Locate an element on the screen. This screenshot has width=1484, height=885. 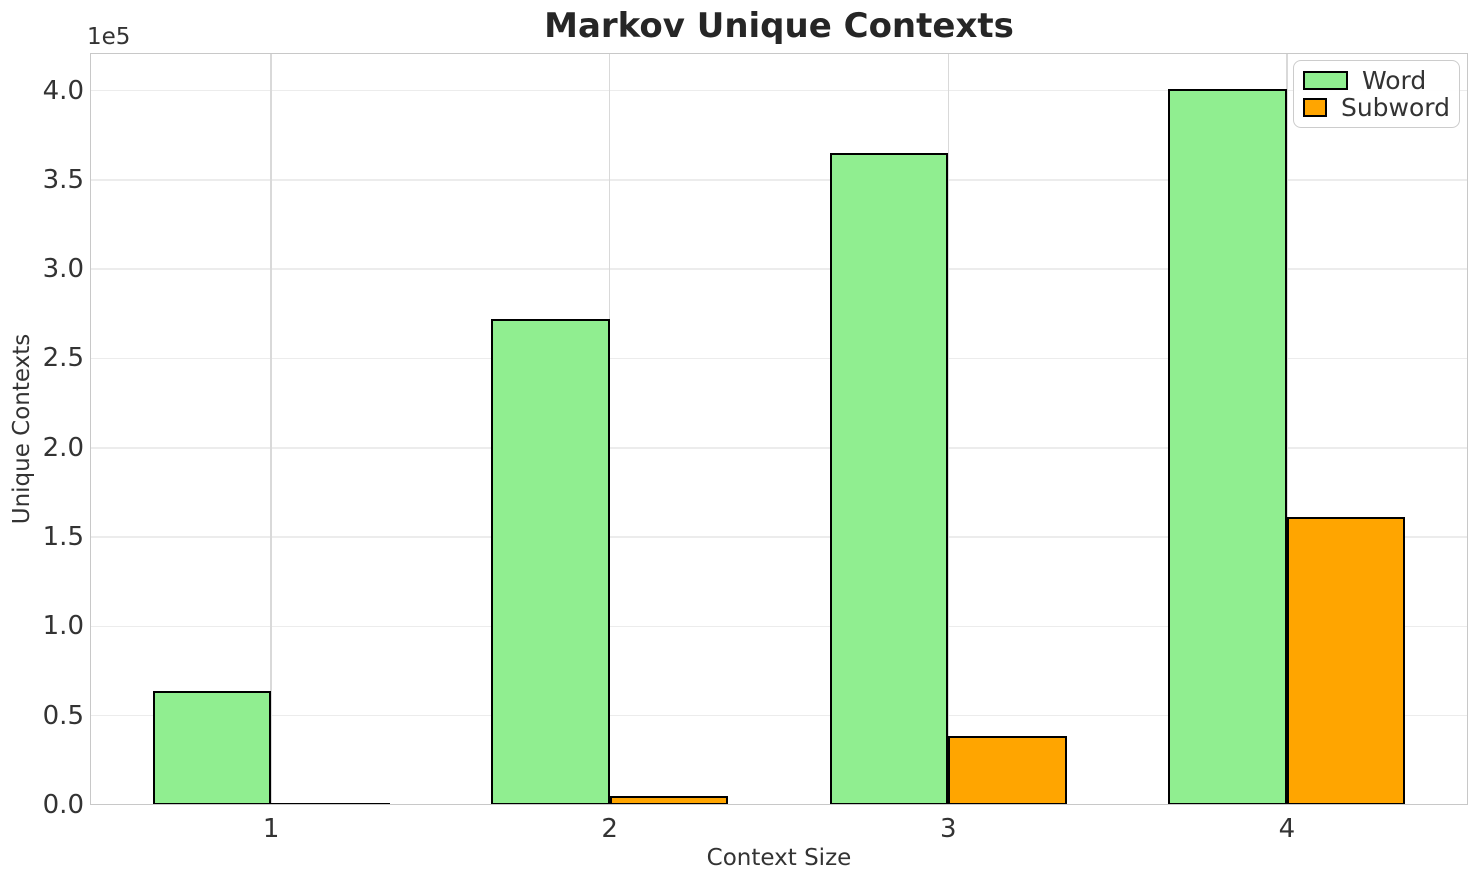
legend: Word Subword is located at coordinates (1376, 94).